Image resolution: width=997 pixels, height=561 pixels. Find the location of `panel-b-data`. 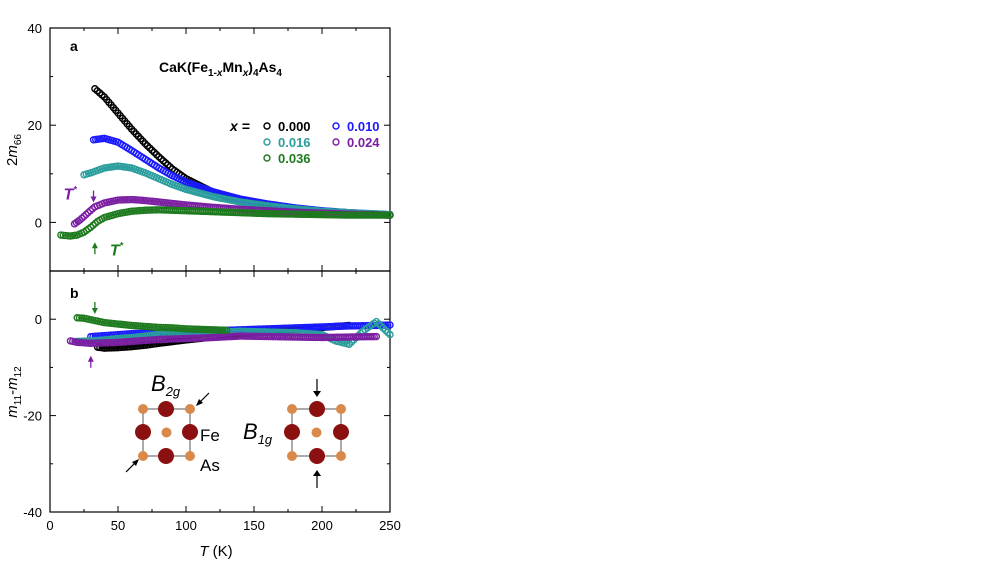

panel-b-data is located at coordinates (230, 334).